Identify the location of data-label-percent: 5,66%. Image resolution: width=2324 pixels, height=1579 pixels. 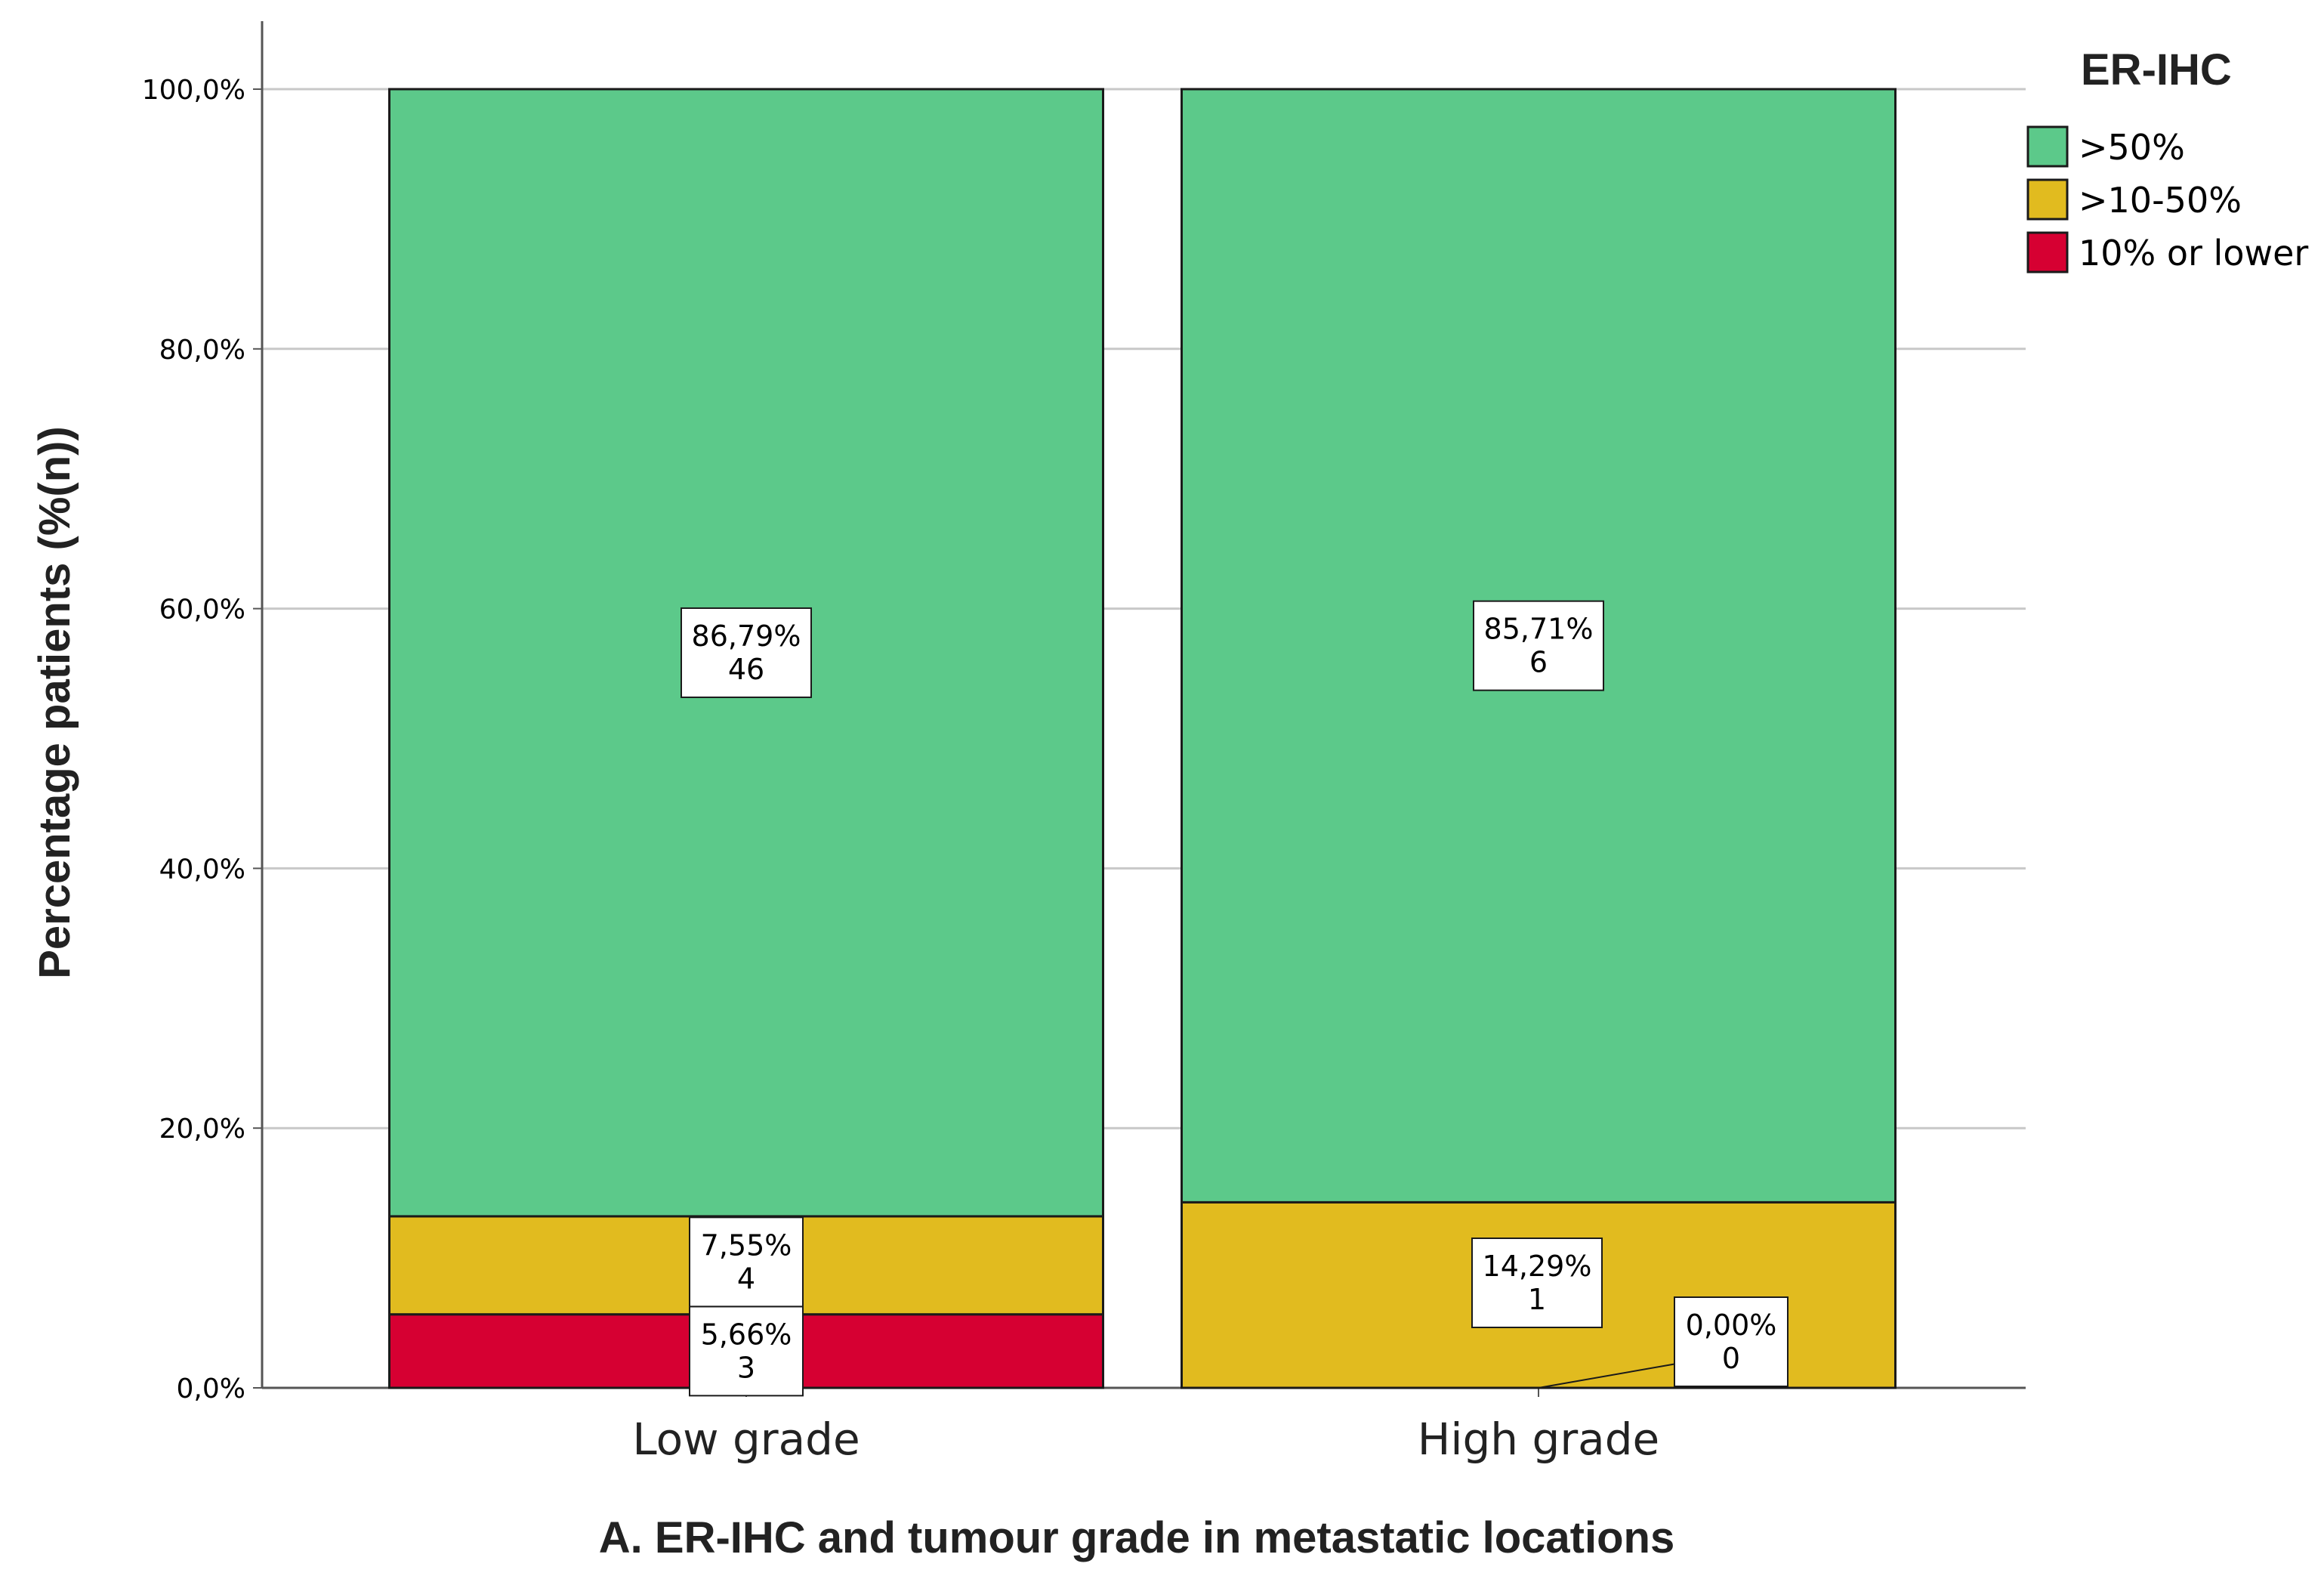
(746, 1334).